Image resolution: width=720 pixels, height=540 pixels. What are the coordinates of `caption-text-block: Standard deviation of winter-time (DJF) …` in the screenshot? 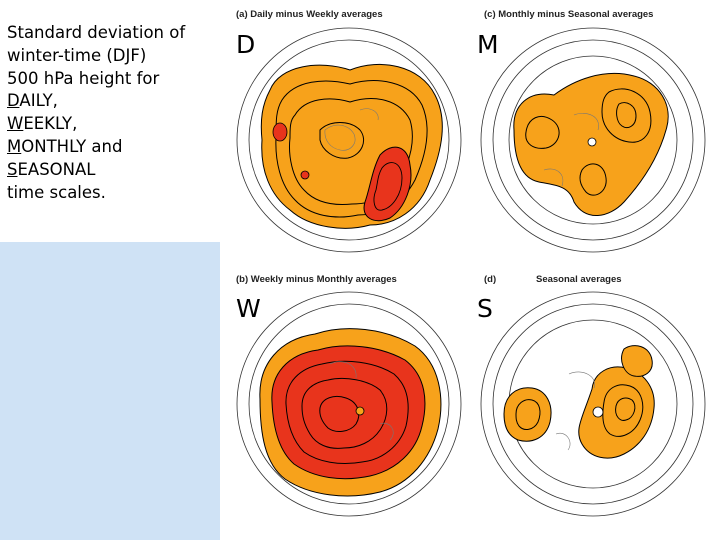 It's located at (110, 121).